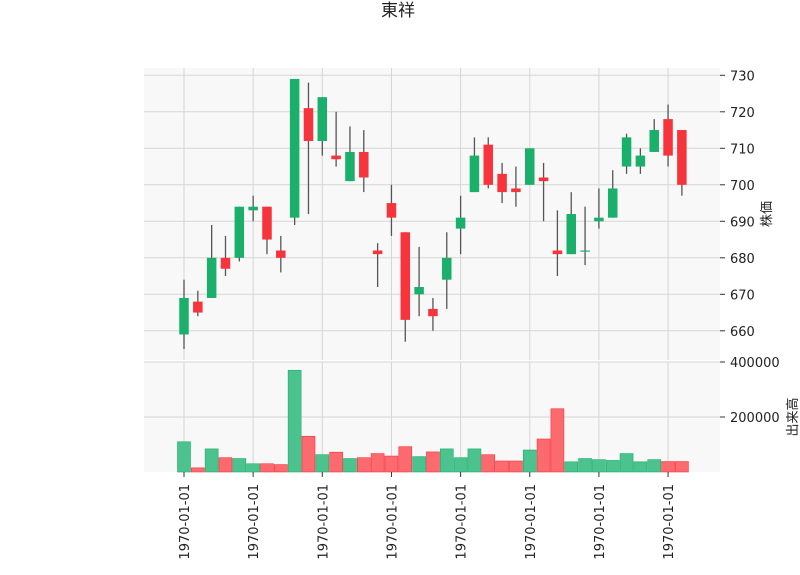 Image resolution: width=800 pixels, height=575 pixels. What do you see at coordinates (742, 259) in the screenshot?
I see `price-tick-label: 680` at bounding box center [742, 259].